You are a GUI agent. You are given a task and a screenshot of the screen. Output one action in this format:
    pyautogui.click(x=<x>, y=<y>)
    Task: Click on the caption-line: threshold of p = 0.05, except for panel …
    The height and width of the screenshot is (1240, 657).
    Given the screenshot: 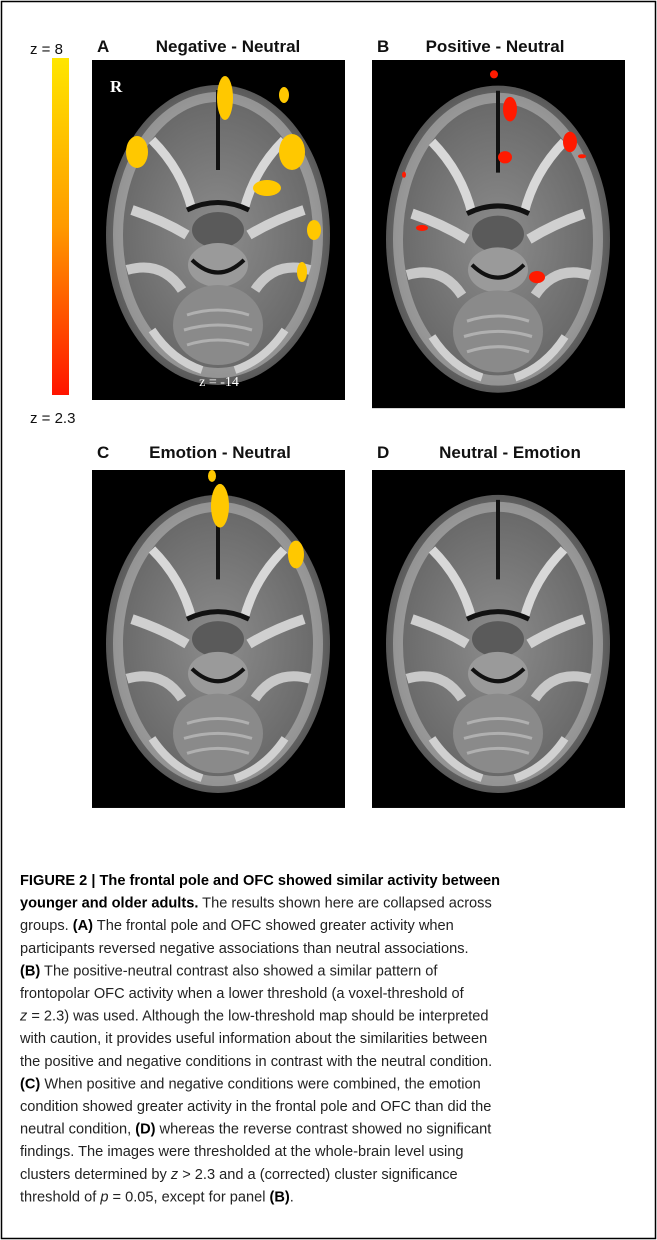 What is the action you would take?
    pyautogui.click(x=157, y=1197)
    